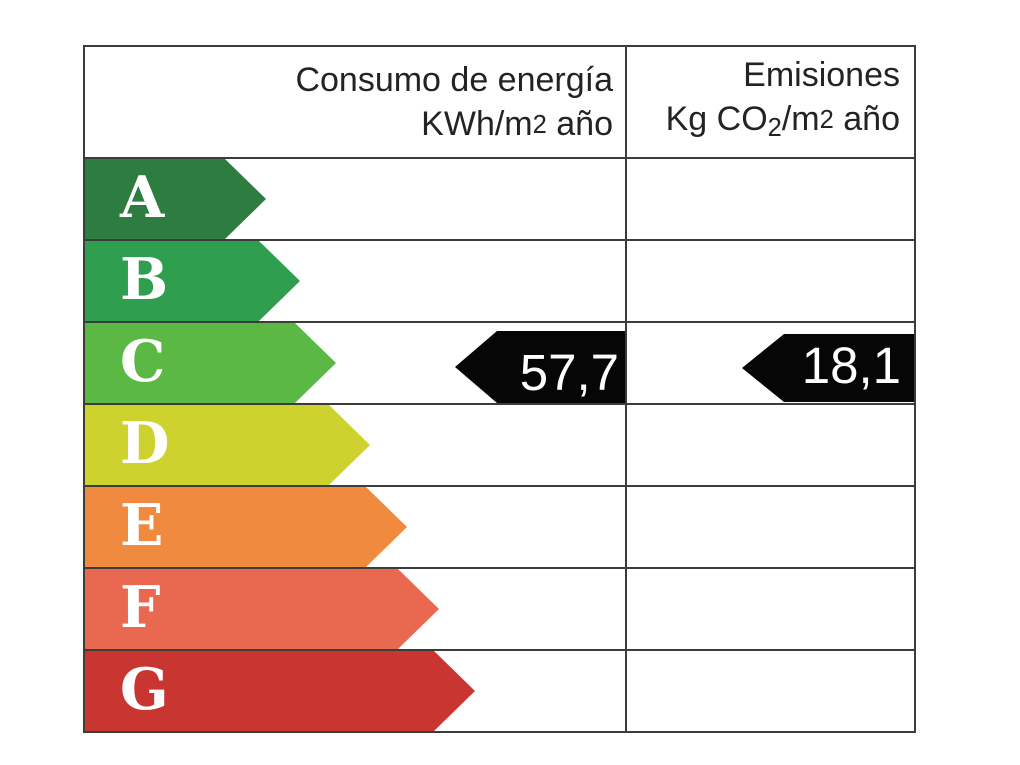 The height and width of the screenshot is (765, 1020). Describe the element at coordinates (262, 609) in the screenshot. I see `rating-arrow-f: F` at that location.